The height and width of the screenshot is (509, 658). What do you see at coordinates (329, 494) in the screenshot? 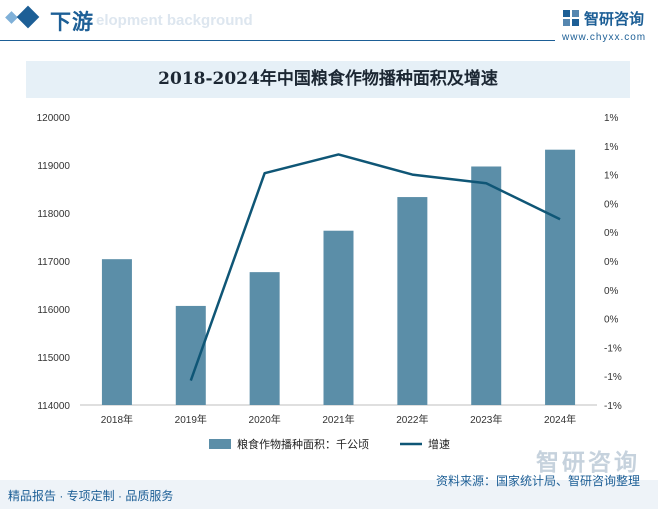
I see `footer-bar` at bounding box center [329, 494].